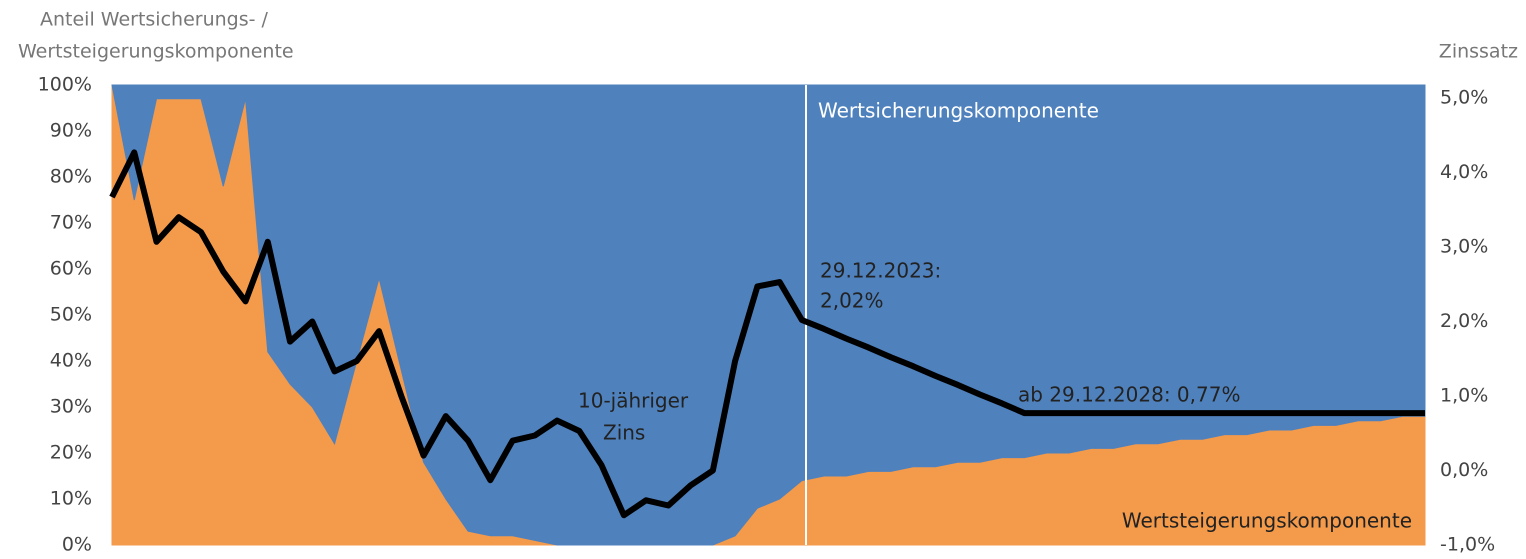 This screenshot has width=1526, height=559. I want to click on y-tick-label: 50%, so click(71, 315).